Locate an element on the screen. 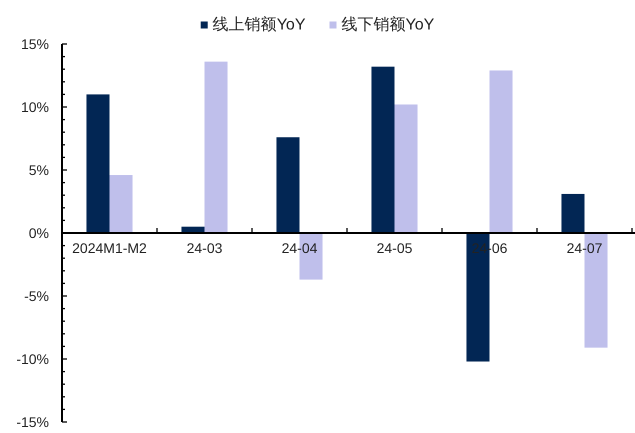 This screenshot has height=433, width=635. y-tick-label: -15% is located at coordinates (32, 422).